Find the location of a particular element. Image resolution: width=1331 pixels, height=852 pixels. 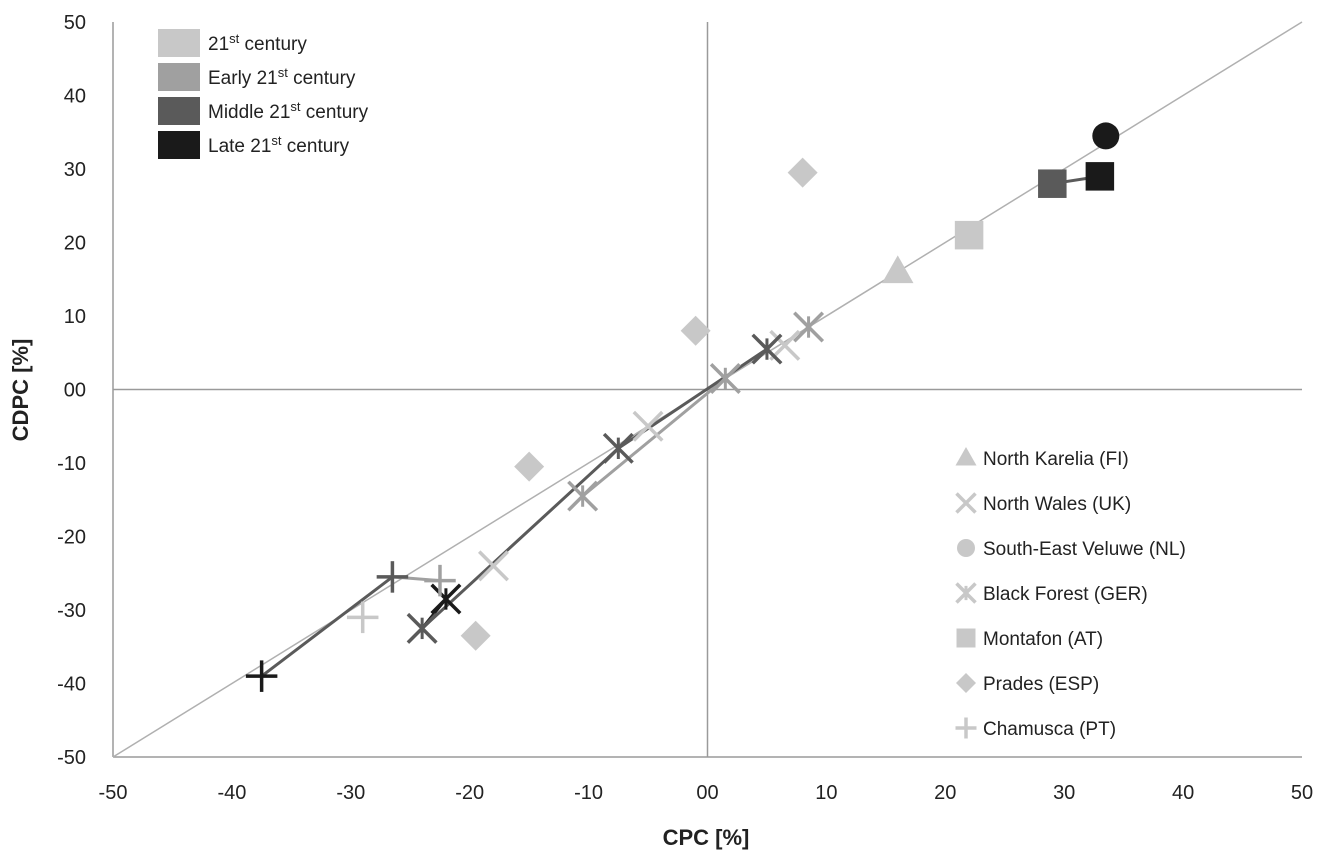

x-tick-label: 20 is located at coordinates (945, 793).